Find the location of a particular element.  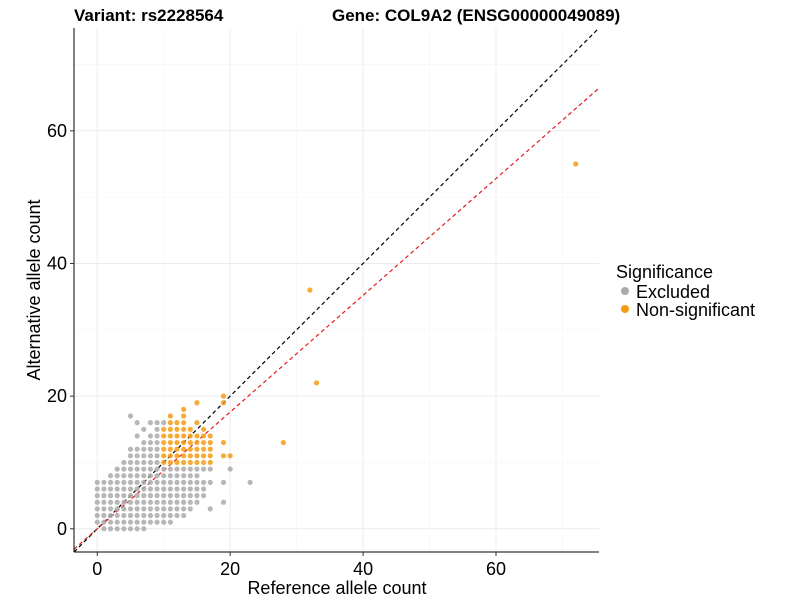

x-tick-label: 0 is located at coordinates (97, 569).